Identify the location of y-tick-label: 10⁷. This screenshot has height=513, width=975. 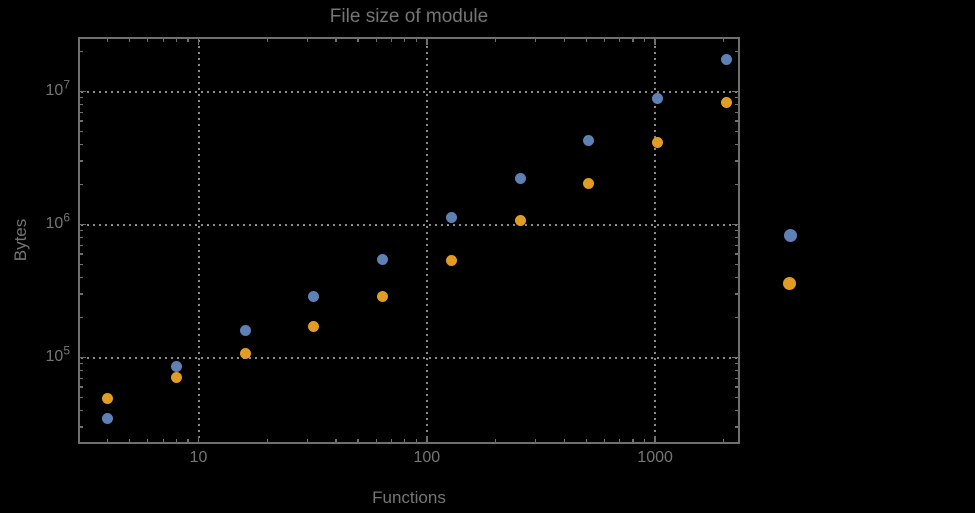
(57, 88).